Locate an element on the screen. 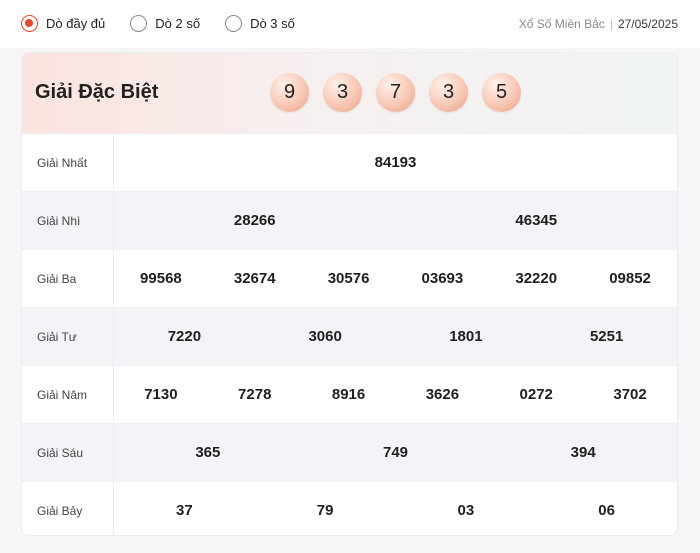 This screenshot has height=553, width=700. draw-meta: Xổ Số Miền Bắc | 27/05/2025 is located at coordinates (598, 24).